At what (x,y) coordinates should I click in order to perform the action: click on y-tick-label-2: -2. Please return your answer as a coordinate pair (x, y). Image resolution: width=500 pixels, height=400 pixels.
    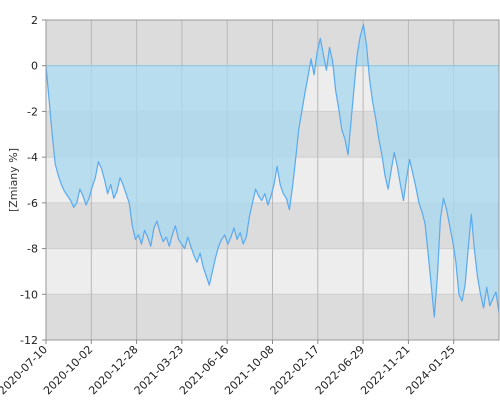
    Looking at the image, I should click on (32, 111).